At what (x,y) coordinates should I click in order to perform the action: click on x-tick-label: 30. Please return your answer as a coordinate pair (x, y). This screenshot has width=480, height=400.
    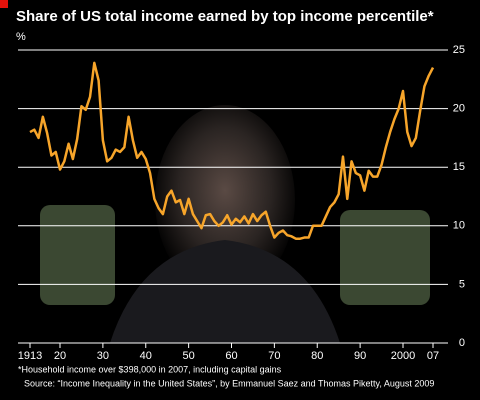
    Looking at the image, I should click on (103, 356).